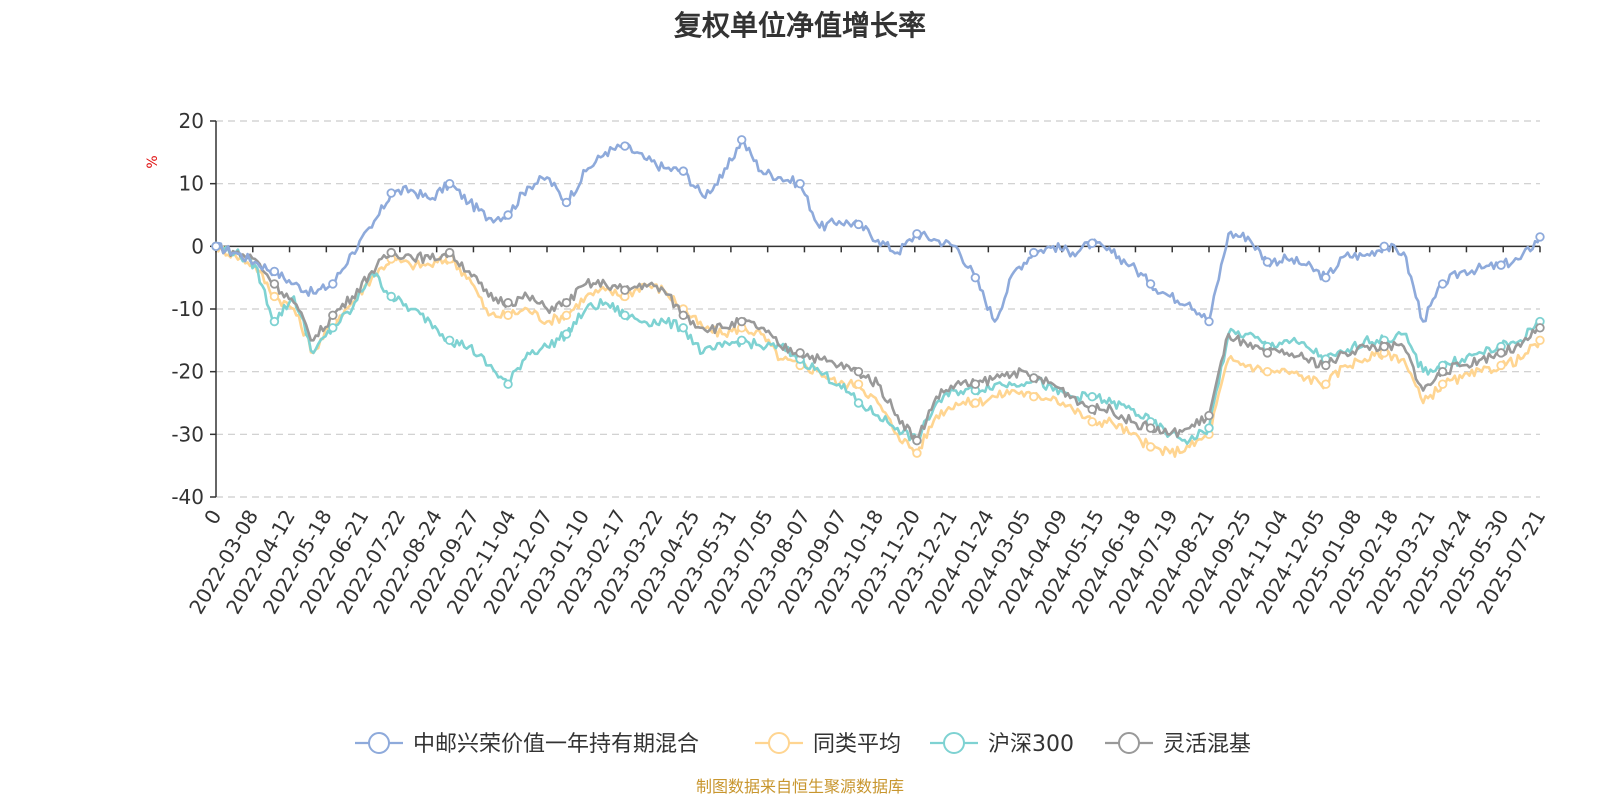 This screenshot has height=800, width=1600. Describe the element at coordinates (197, 246) in the screenshot. I see `y-tick-label: 0` at that location.